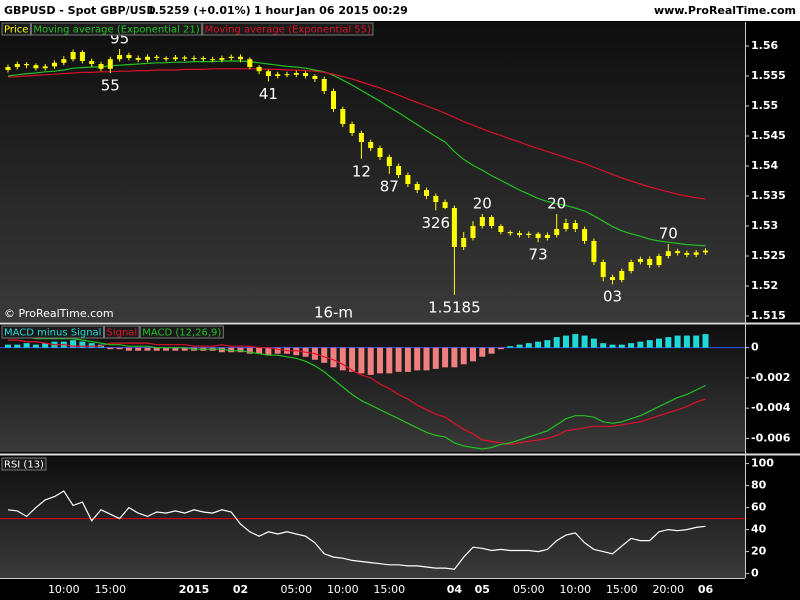  Describe the element at coordinates (194, 589) in the screenshot. I see `x-tick-label: 2015` at that location.